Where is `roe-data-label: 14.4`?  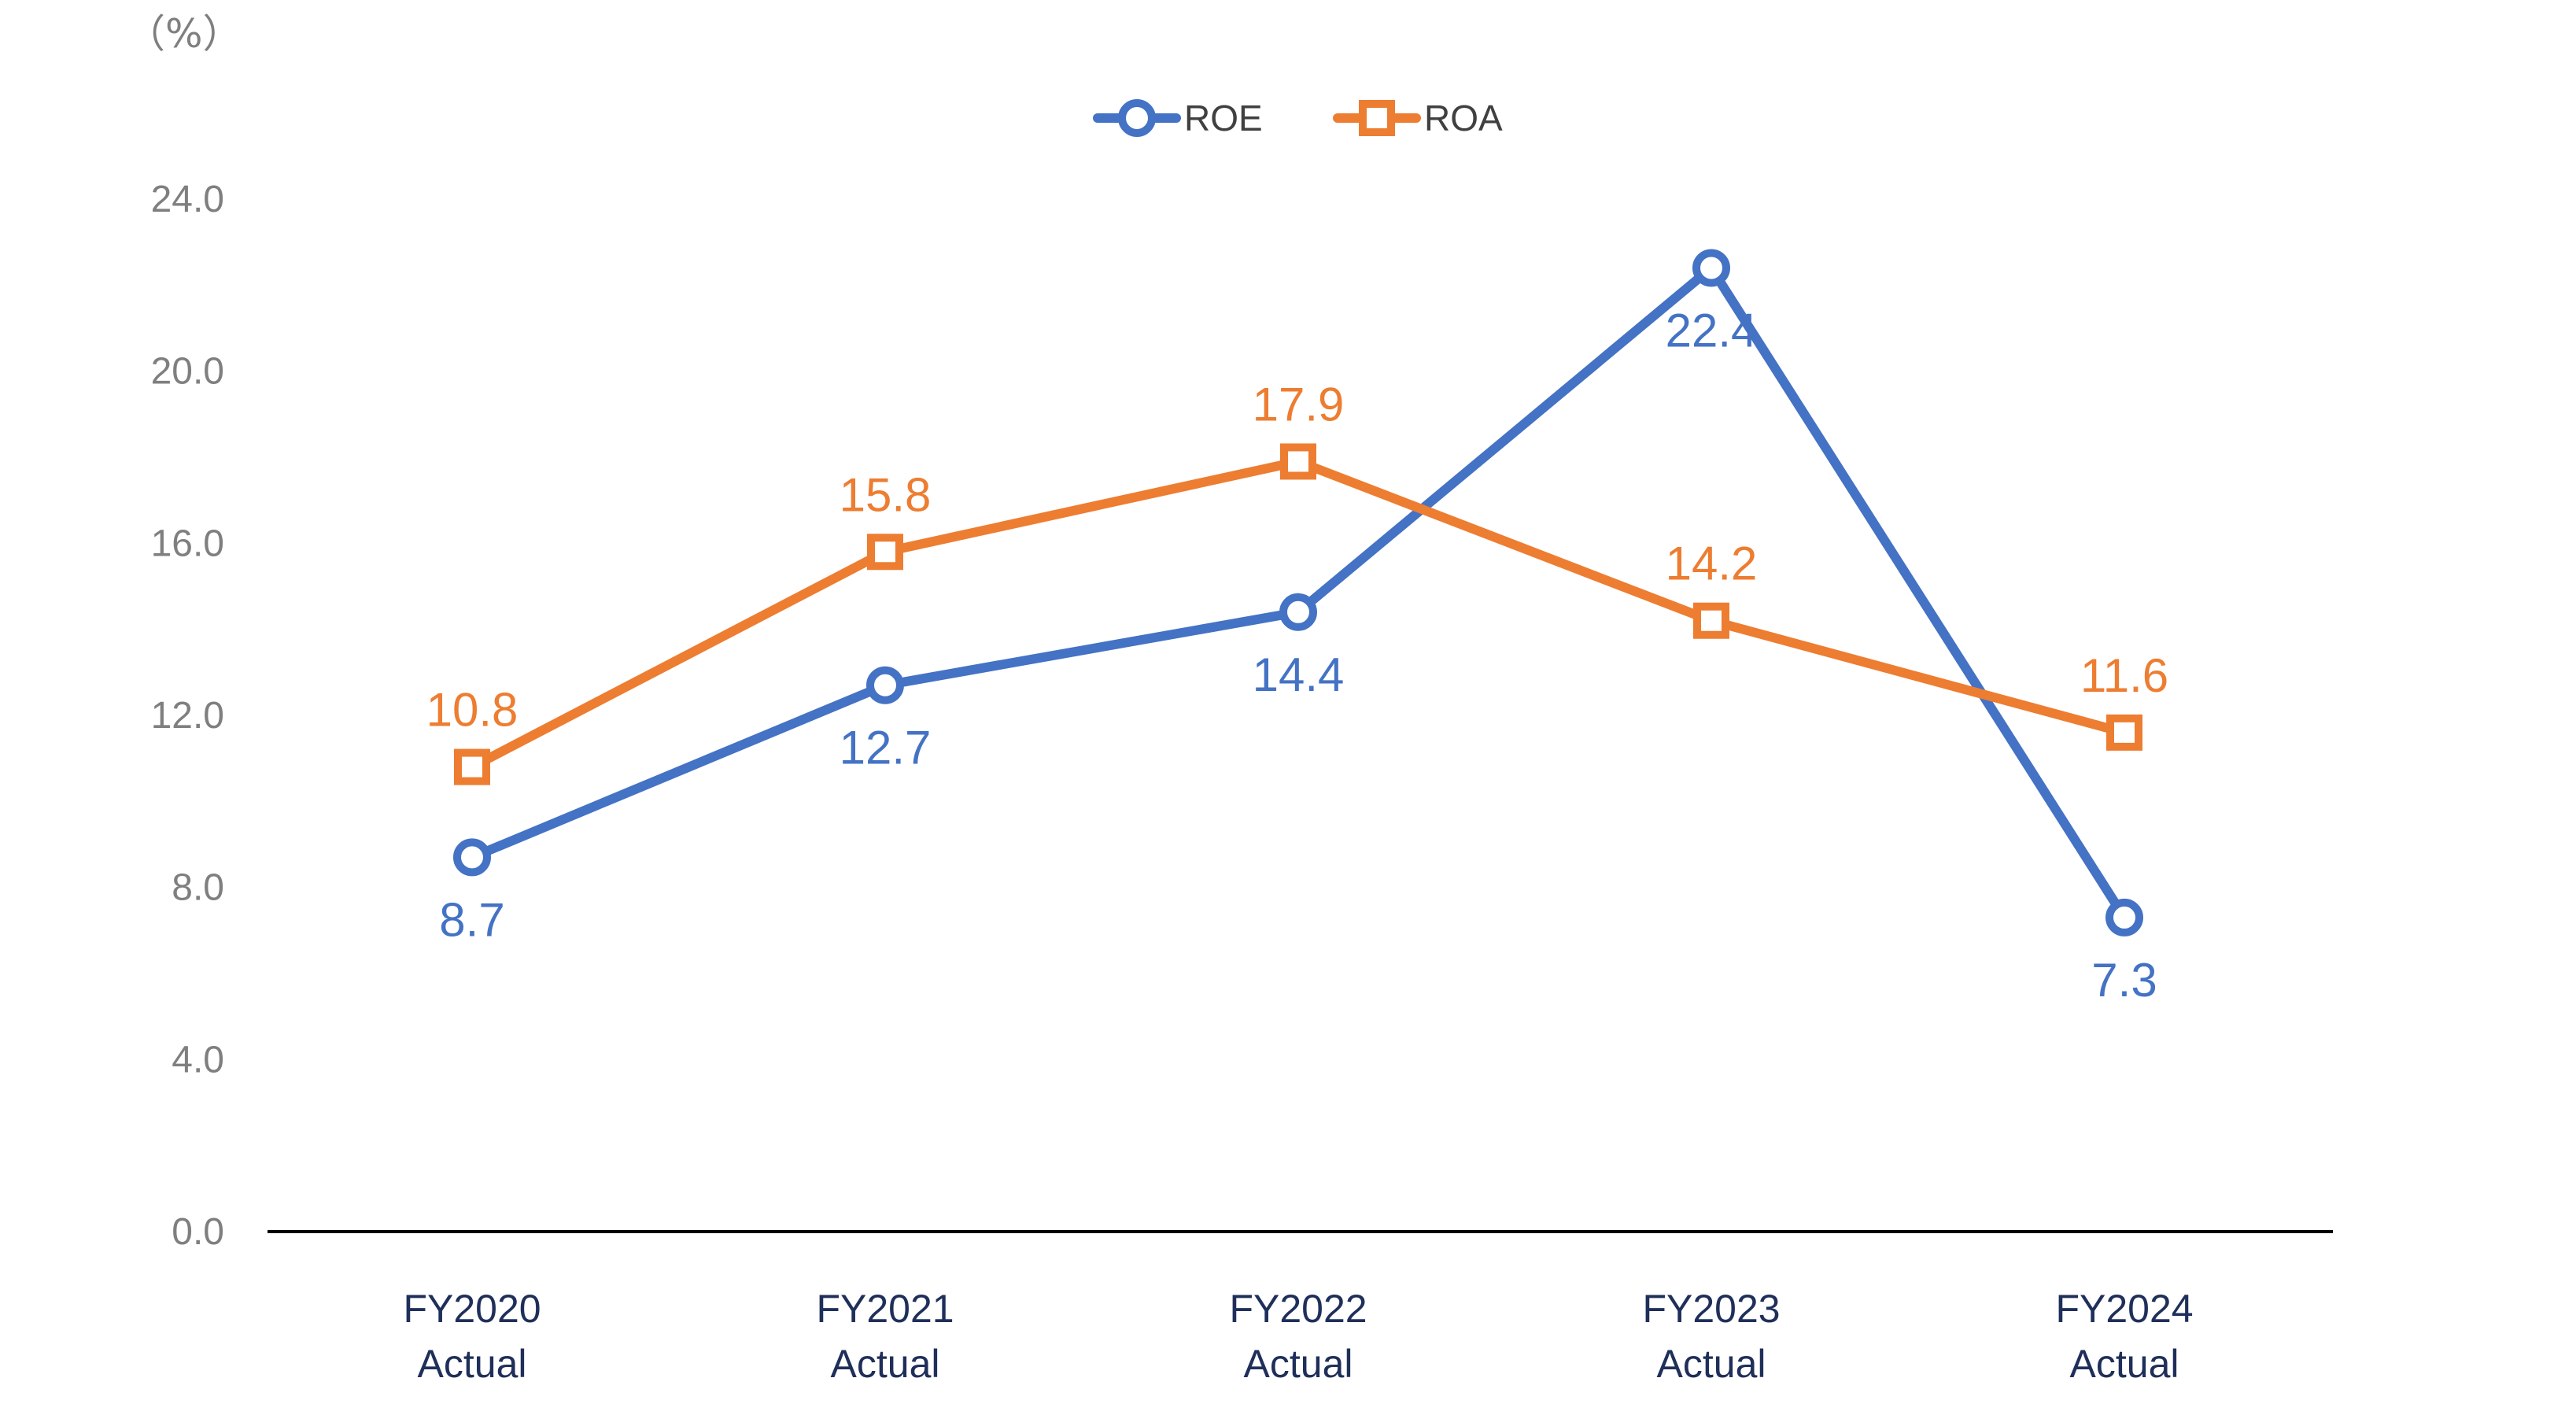
roe-data-label: 14.4 is located at coordinates (1299, 674).